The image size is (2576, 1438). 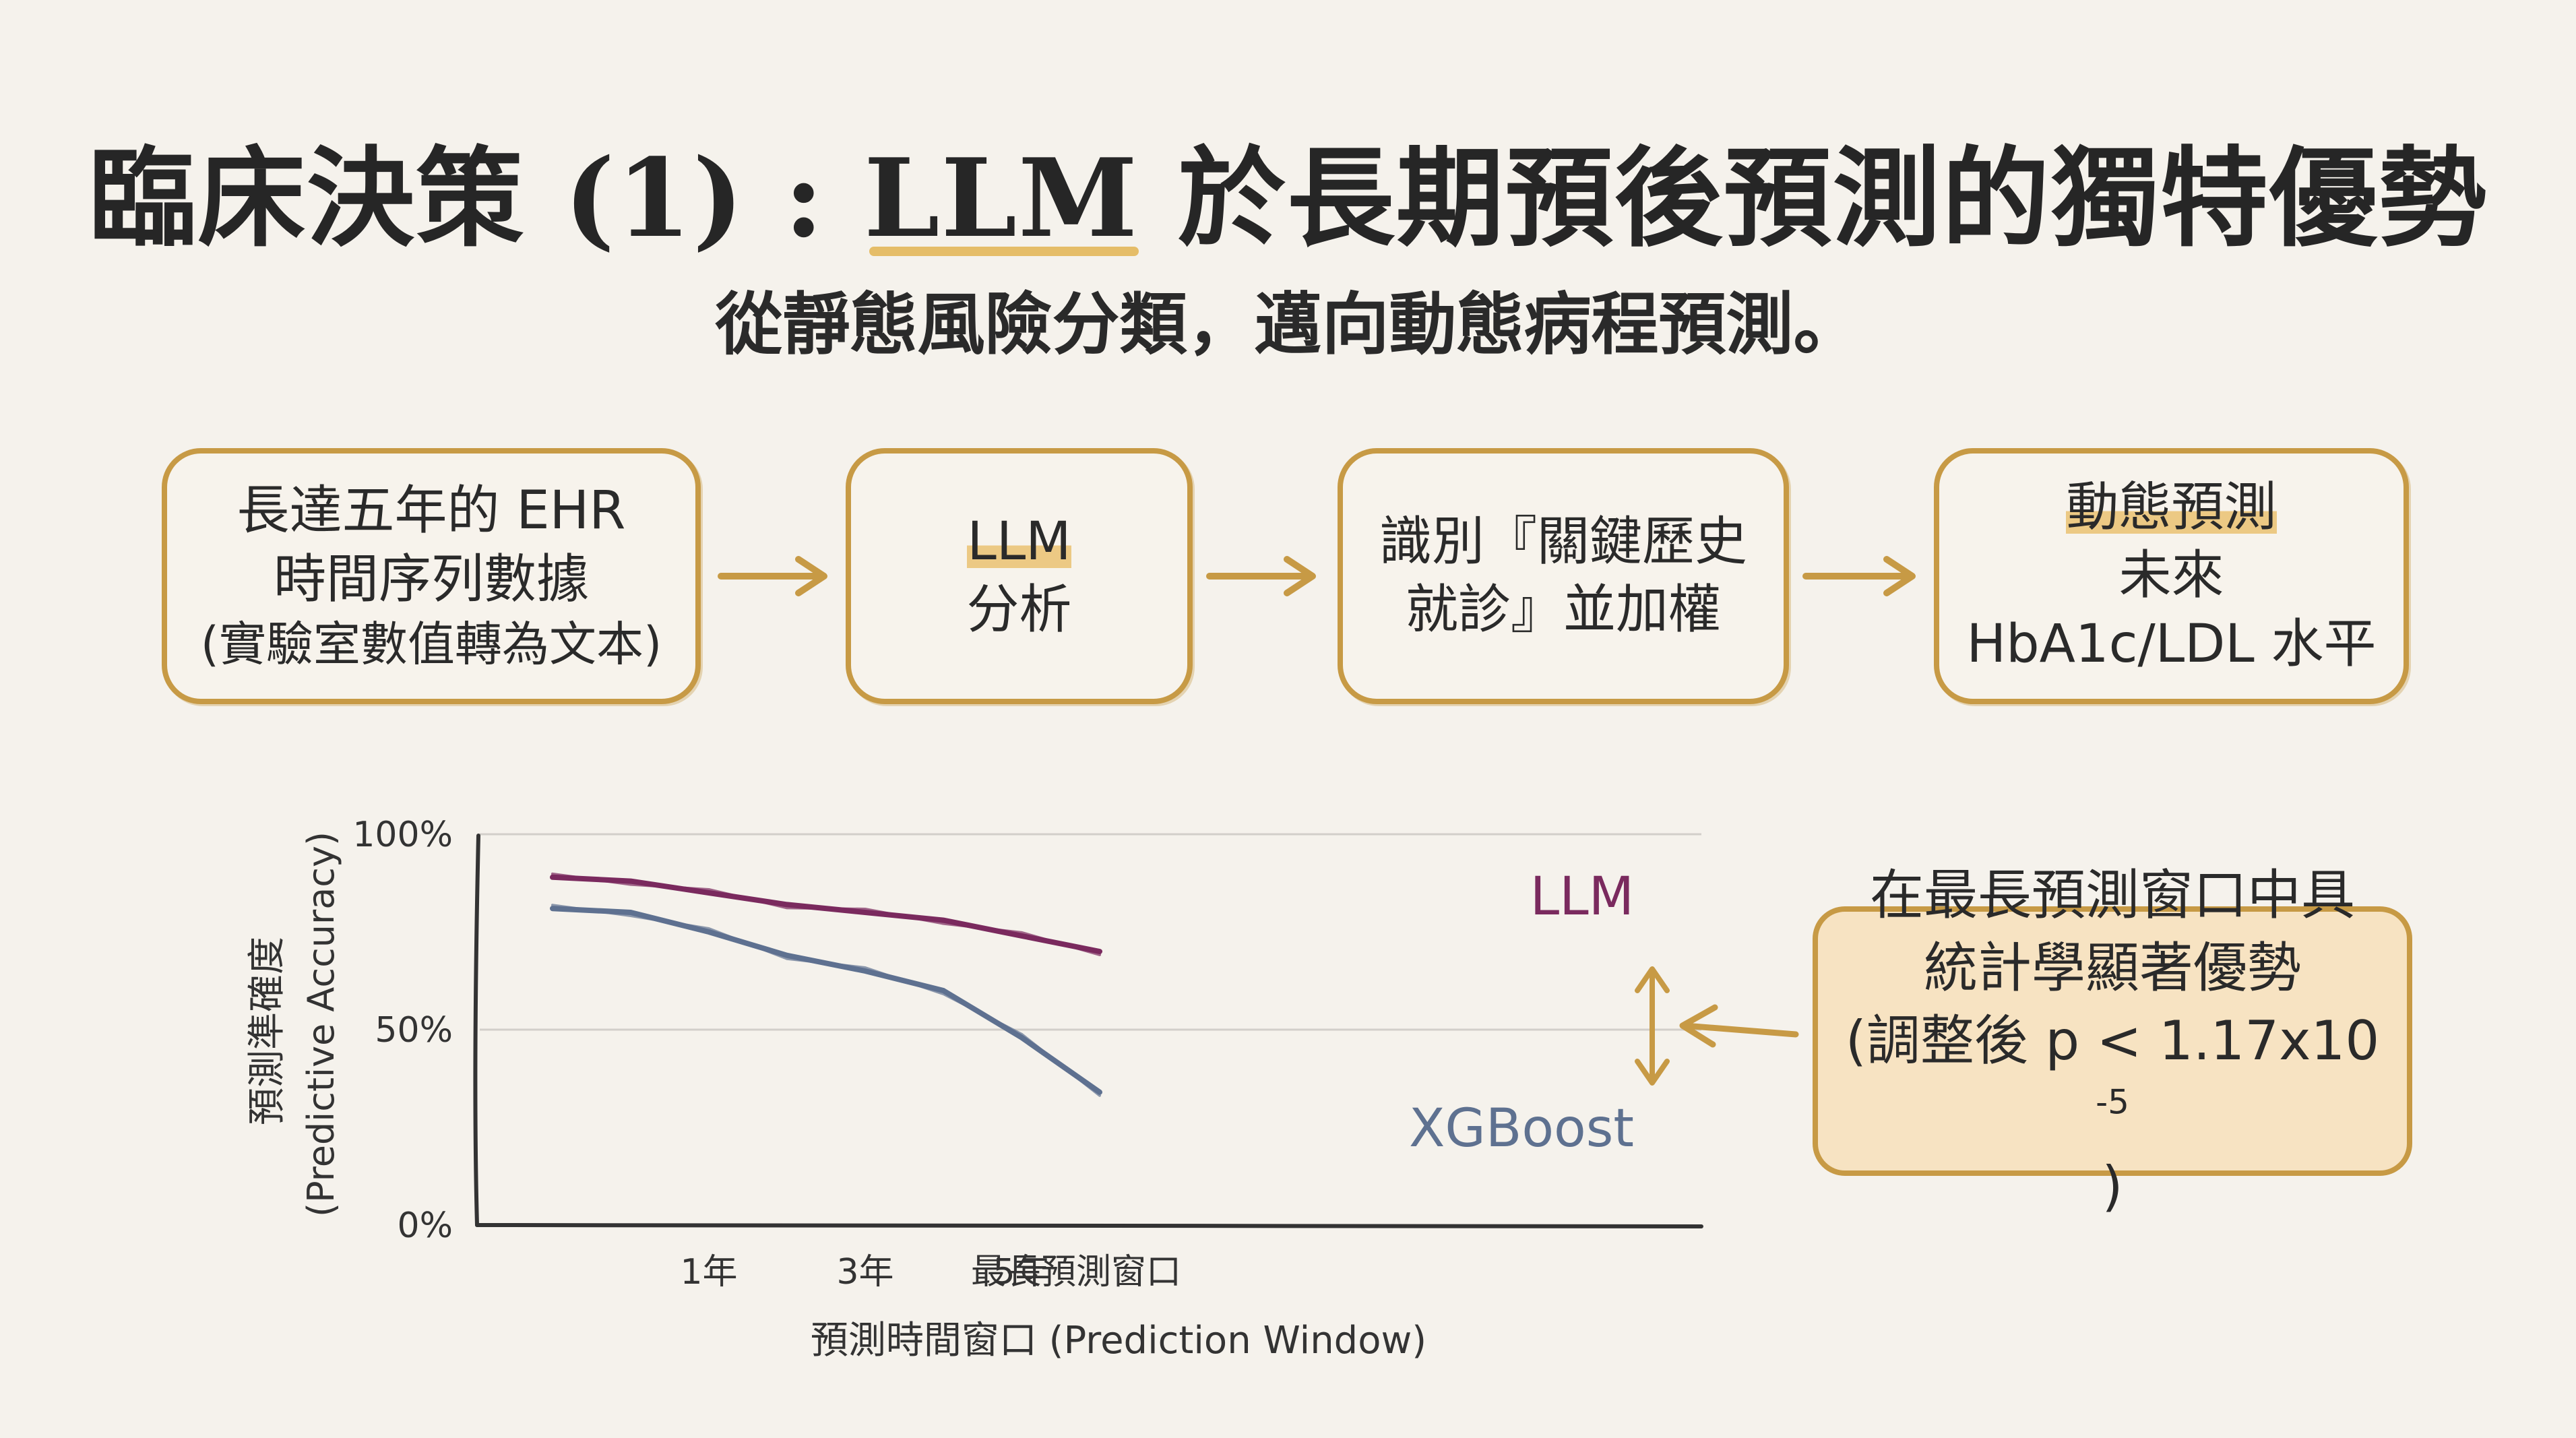 I want to click on y-axis-line, so click(x=476, y=1030).